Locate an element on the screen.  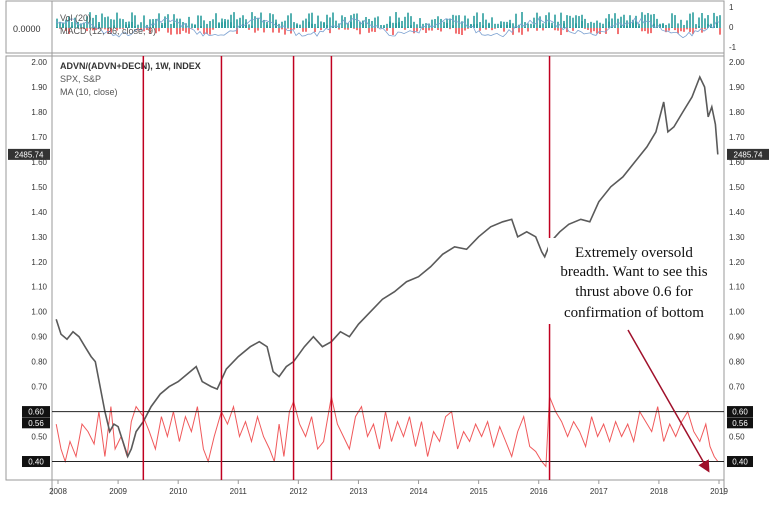
annotation-arrow is located at coordinates (668, 401).